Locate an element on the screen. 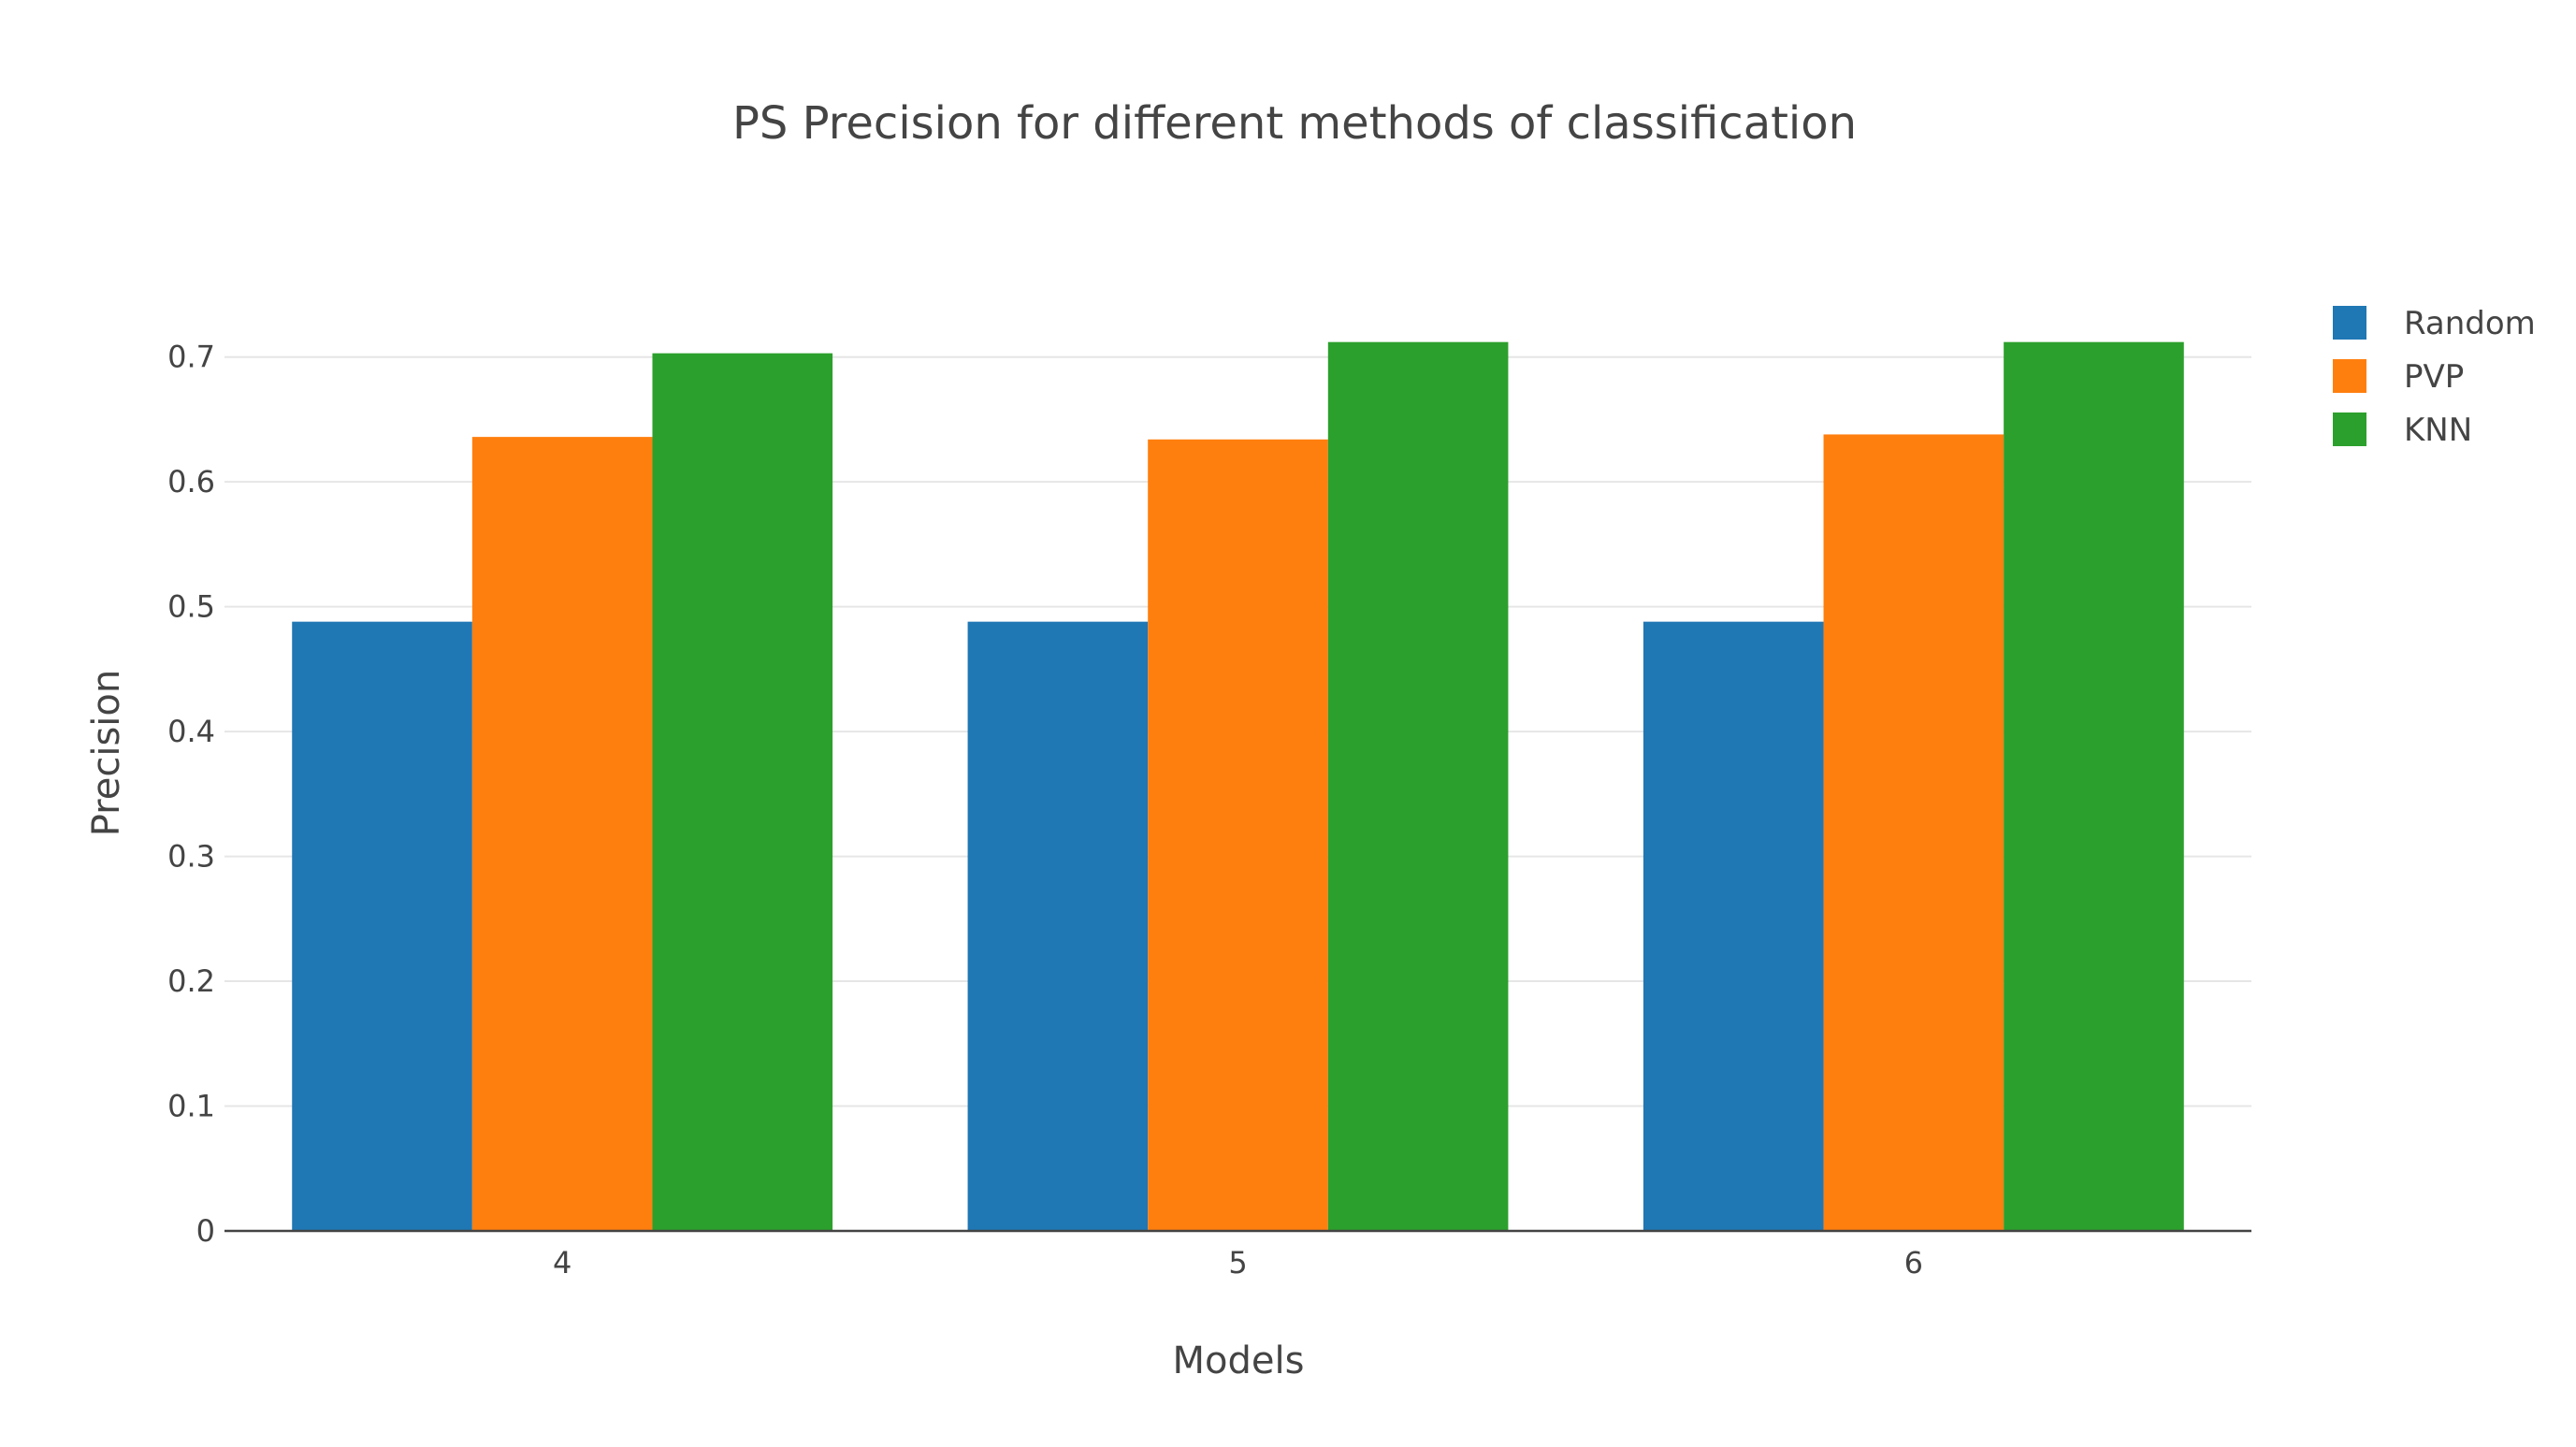  y-tick-label: 0 is located at coordinates (205, 1231).